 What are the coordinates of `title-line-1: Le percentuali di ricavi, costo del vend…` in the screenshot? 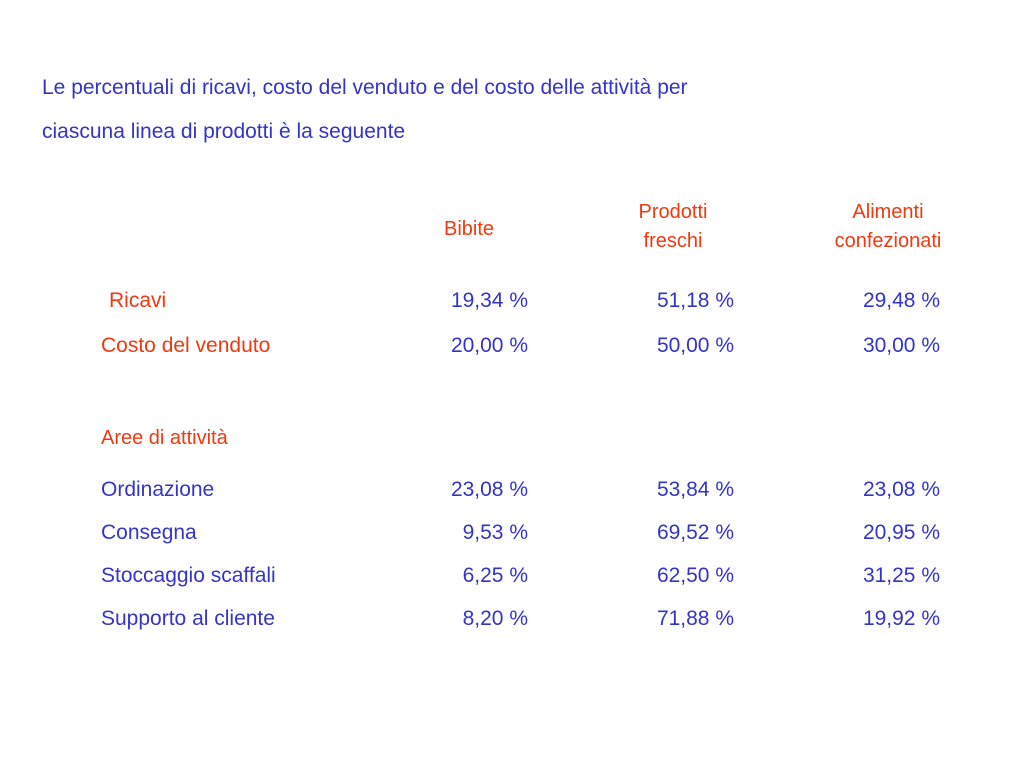 It's located at (365, 87).